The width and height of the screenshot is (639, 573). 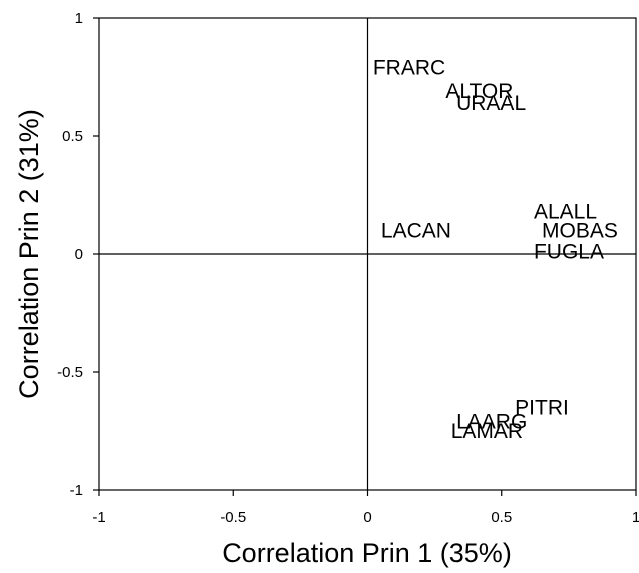 I want to click on y-tick-label: -0.5, so click(x=70, y=372).